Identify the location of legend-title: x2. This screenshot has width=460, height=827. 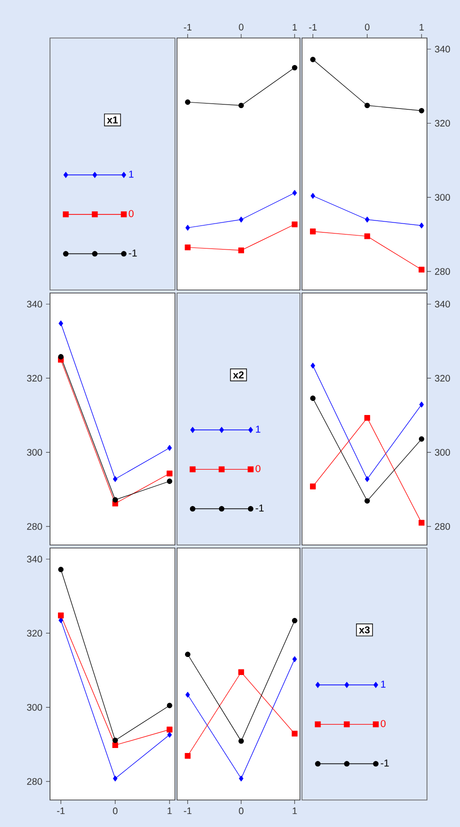
(238, 374).